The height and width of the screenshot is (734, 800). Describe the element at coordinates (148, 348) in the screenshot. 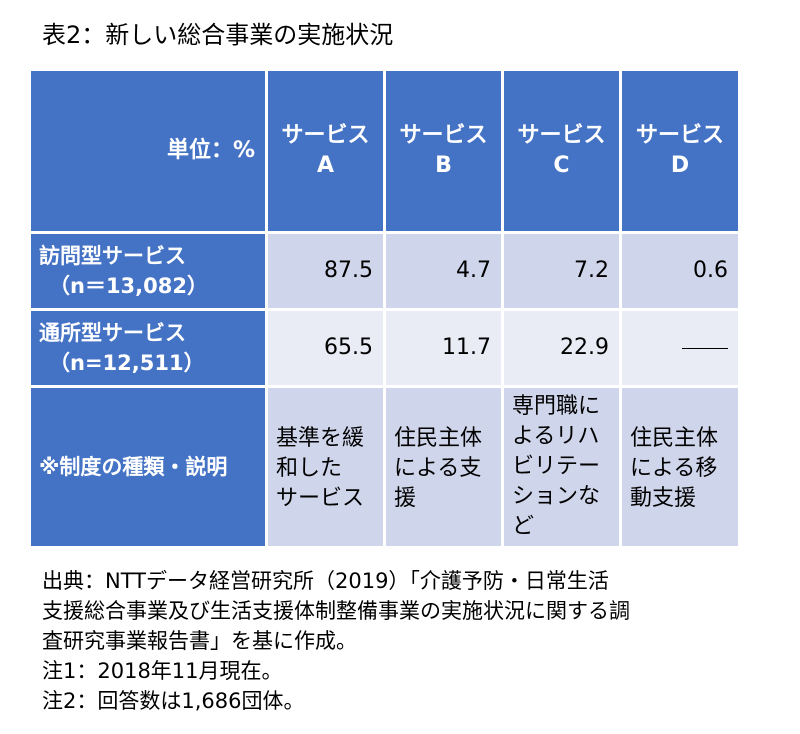

I see `row-label-day-service: 通所型サービス （n=12,511）` at that location.